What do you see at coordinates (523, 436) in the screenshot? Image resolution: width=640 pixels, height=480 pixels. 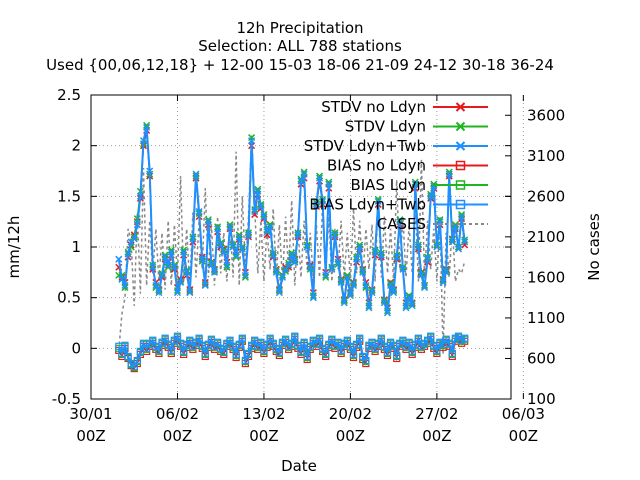 I see `x-tick-label-hour: 00Z` at bounding box center [523, 436].